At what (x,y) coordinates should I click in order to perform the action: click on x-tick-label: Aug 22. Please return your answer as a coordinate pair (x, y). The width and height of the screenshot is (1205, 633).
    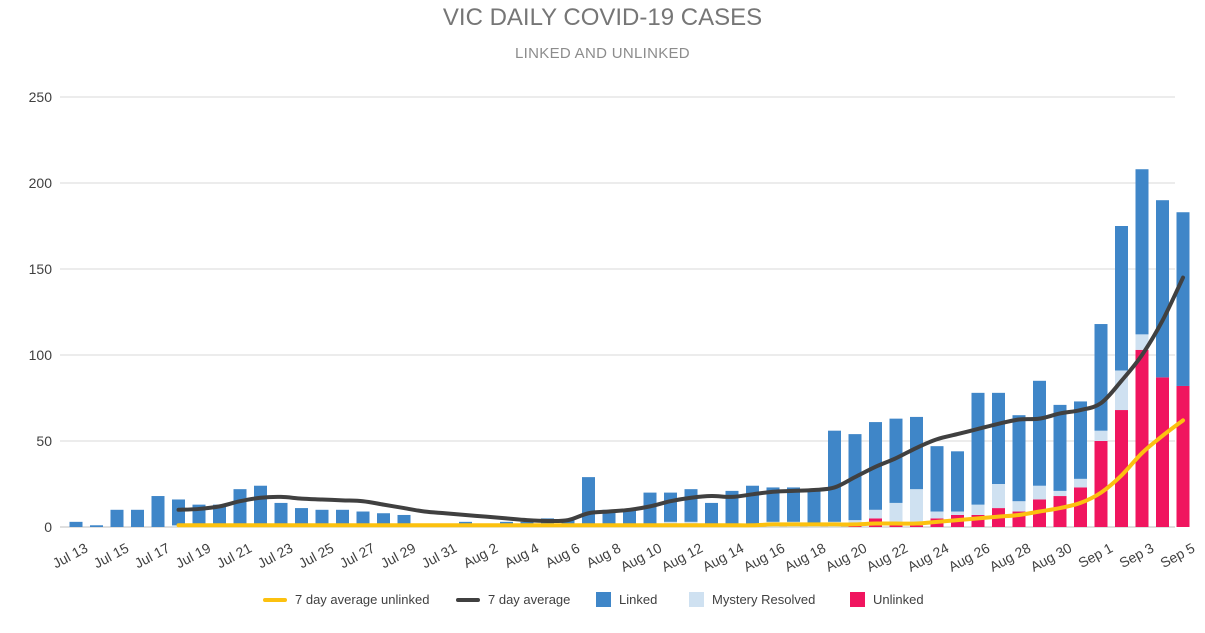
    Looking at the image, I should click on (887, 557).